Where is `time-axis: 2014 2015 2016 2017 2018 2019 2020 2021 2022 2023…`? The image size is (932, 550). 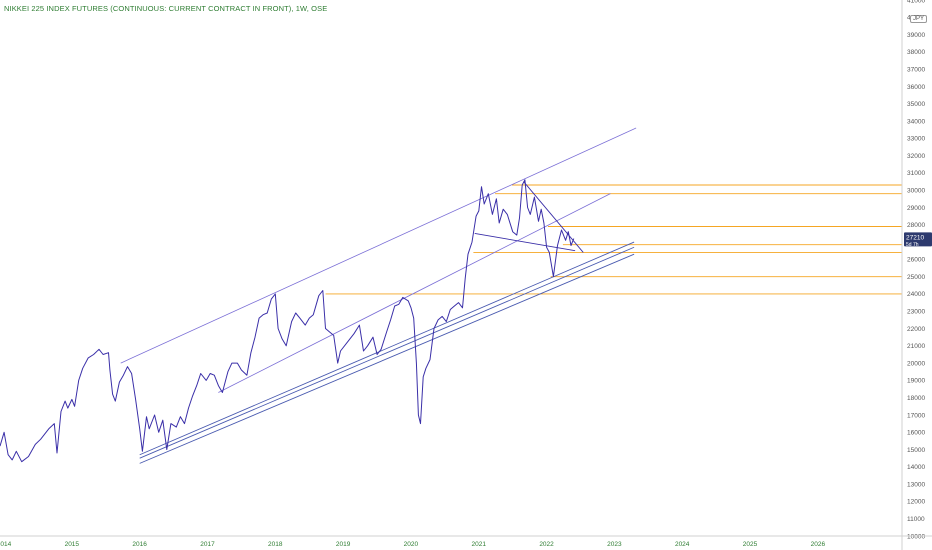
time-axis: 2014 2015 2016 2017 2018 2019 2020 2021 2022 2023… is located at coordinates (466, 541).